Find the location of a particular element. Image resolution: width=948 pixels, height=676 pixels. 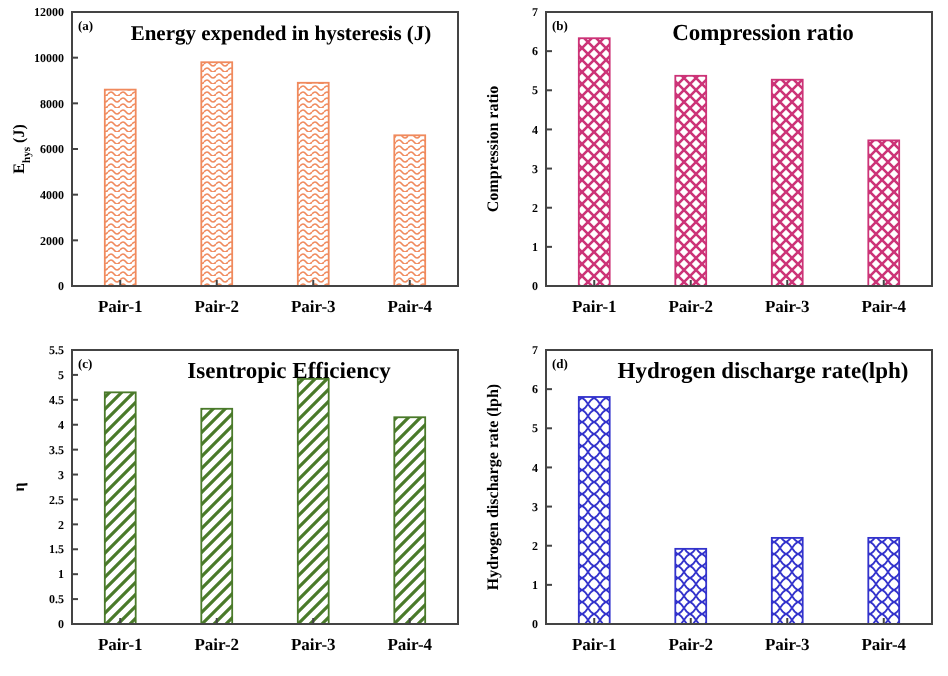

y-axis-title: Hydrogen discharge rate (lph) is located at coordinates (493, 487).